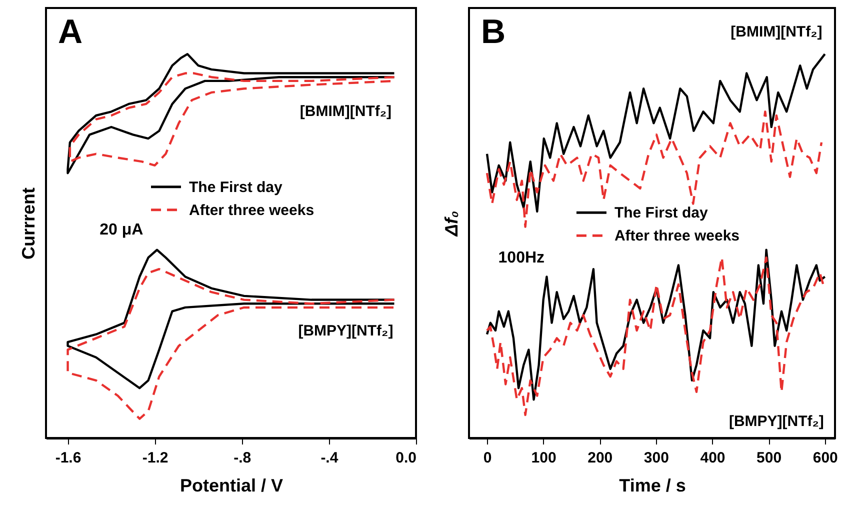 This screenshot has width=841, height=506. What do you see at coordinates (122, 229) in the screenshot?
I see `annotation: 20 μA` at bounding box center [122, 229].